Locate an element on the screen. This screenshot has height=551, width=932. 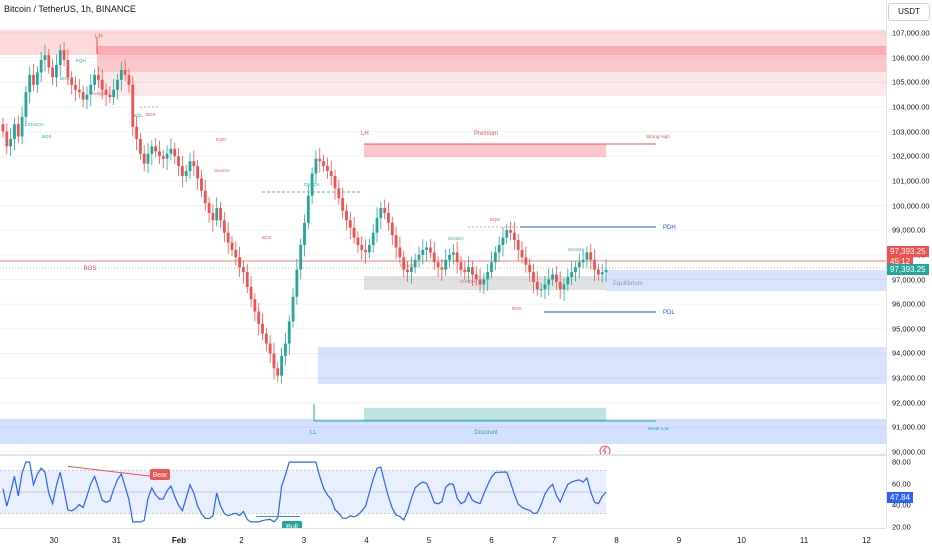
order-block-bullish-right is located at coordinates (746, 280).